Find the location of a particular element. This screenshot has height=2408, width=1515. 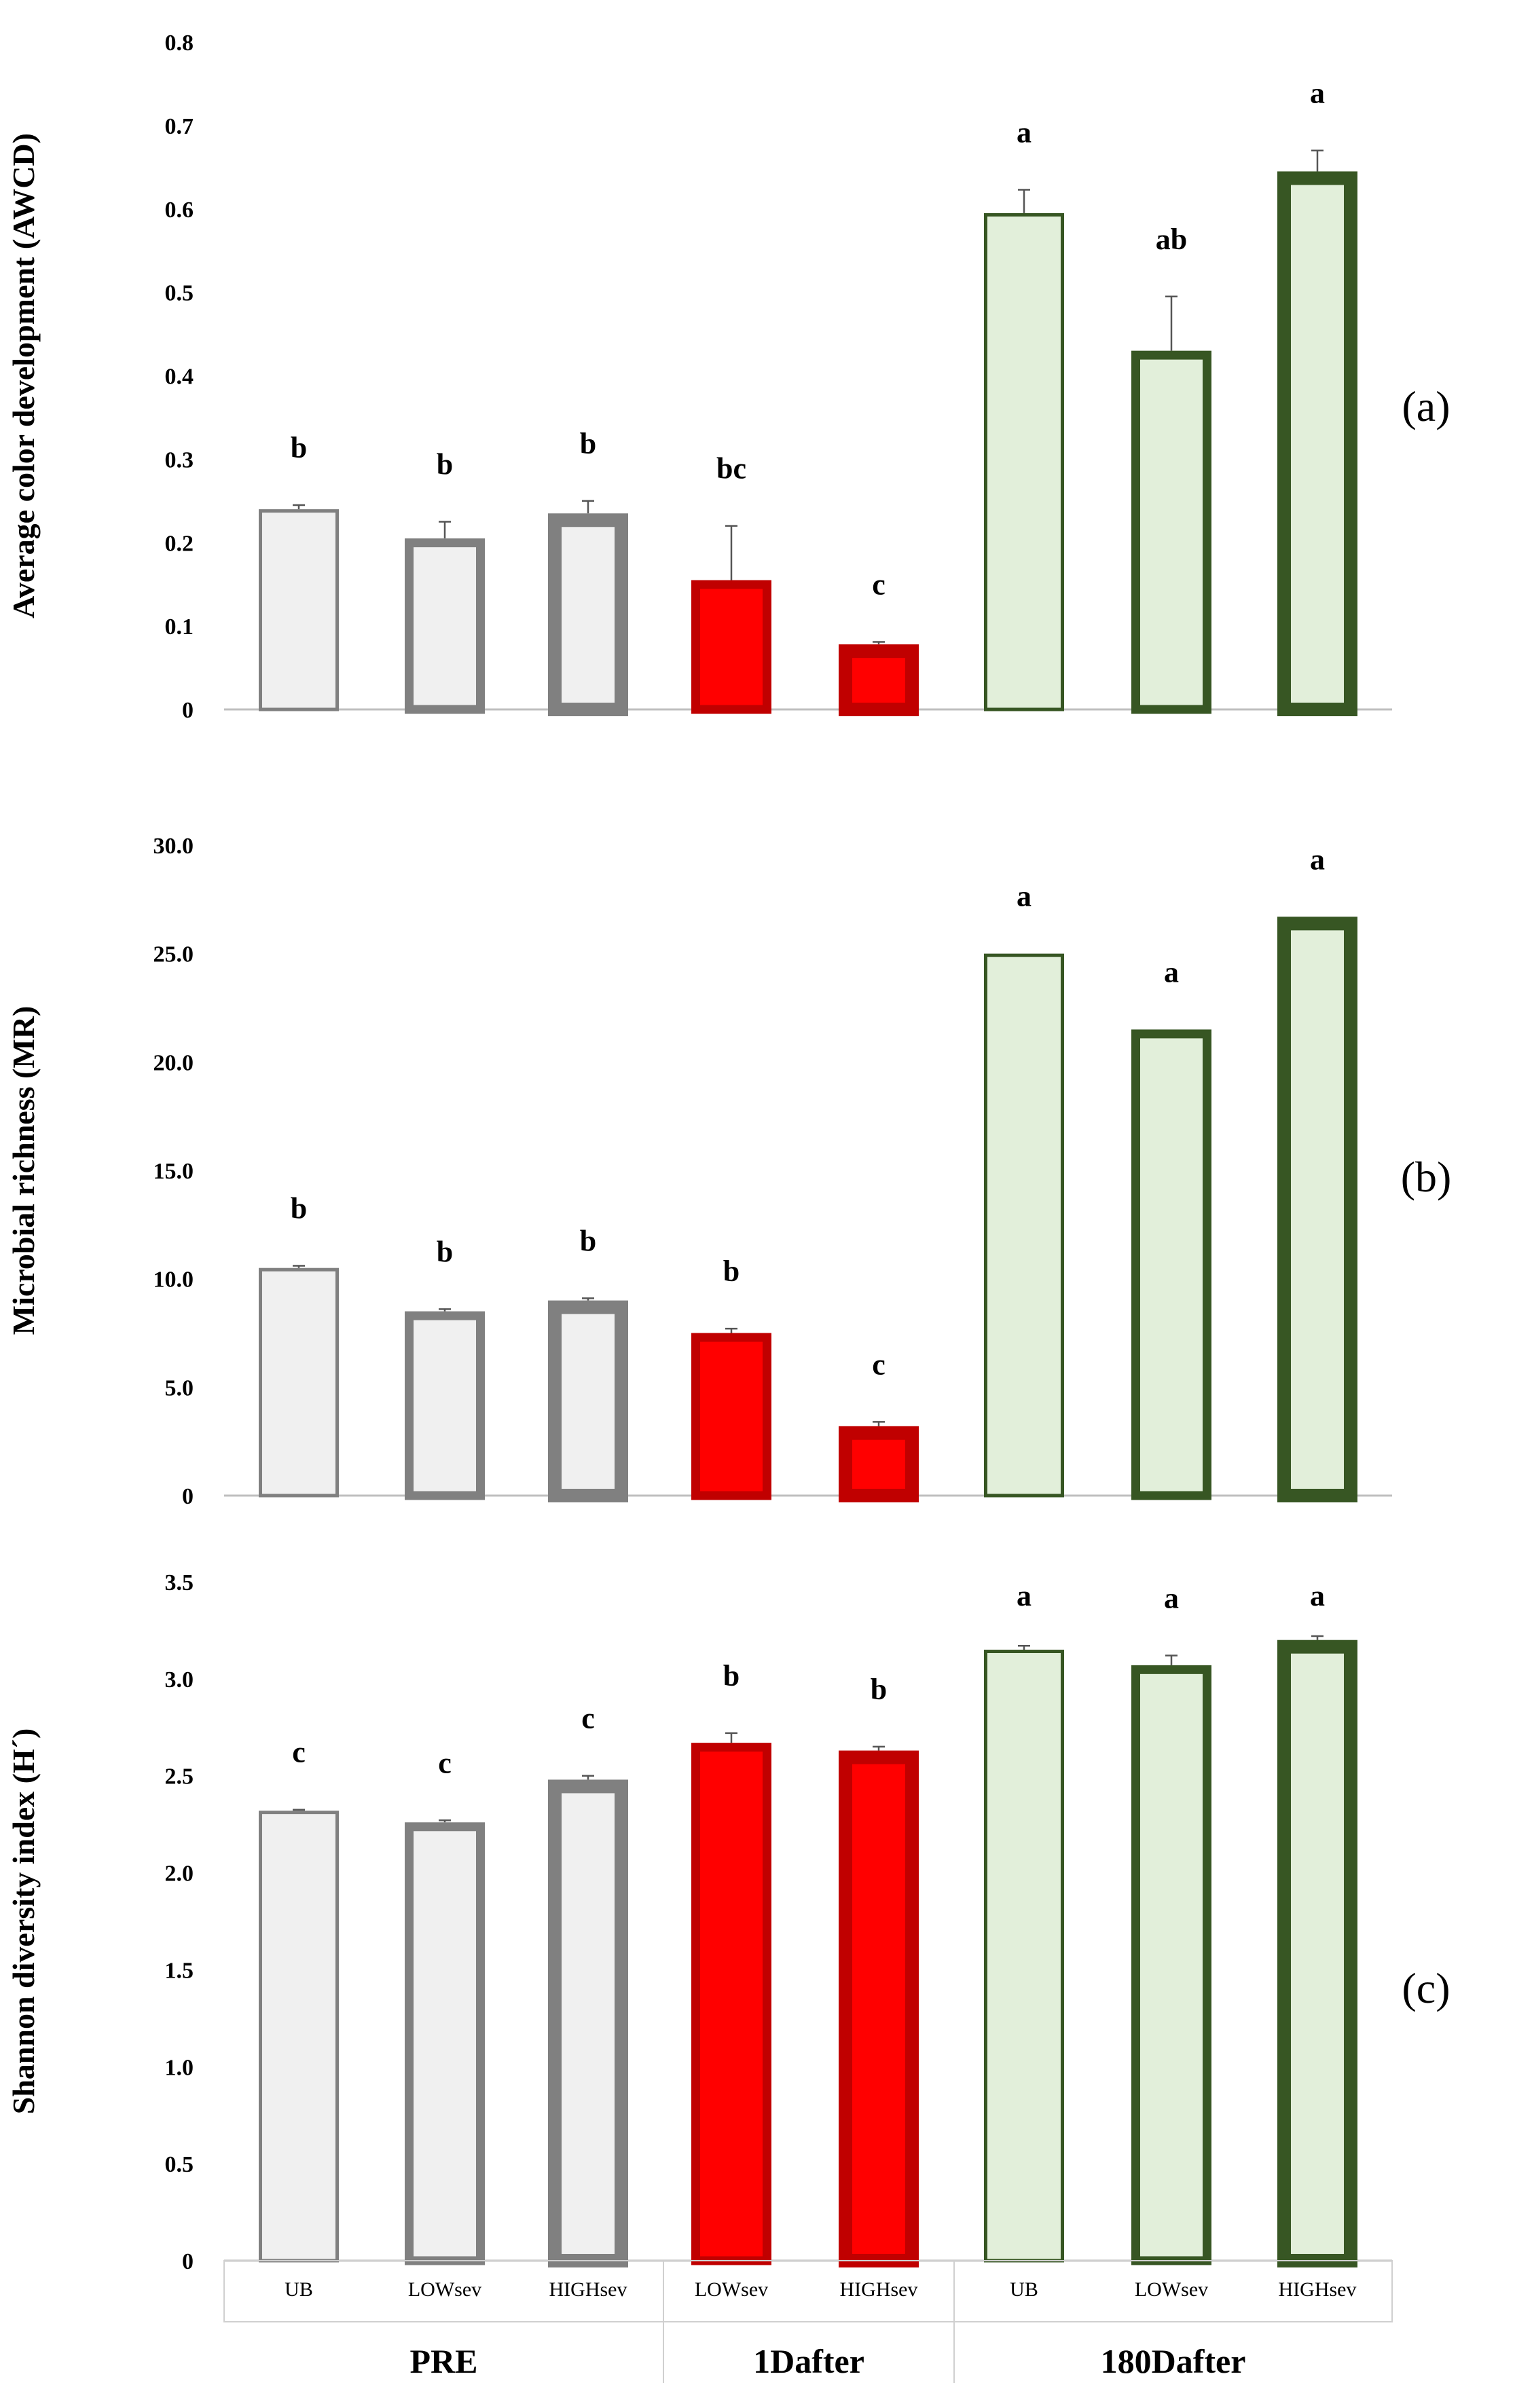

y-tick-label: 0.8 is located at coordinates (179, 43).